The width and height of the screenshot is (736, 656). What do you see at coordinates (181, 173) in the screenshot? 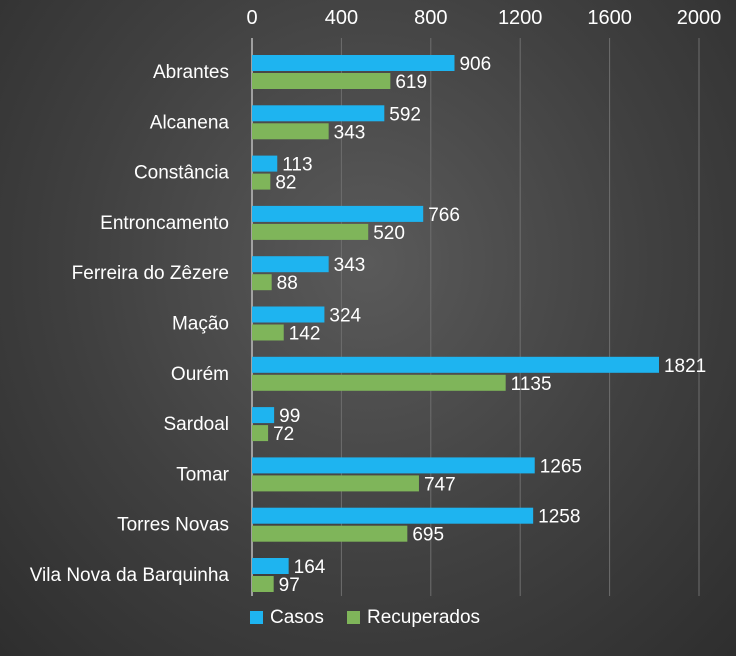
I see `category-label: Constância` at bounding box center [181, 173].